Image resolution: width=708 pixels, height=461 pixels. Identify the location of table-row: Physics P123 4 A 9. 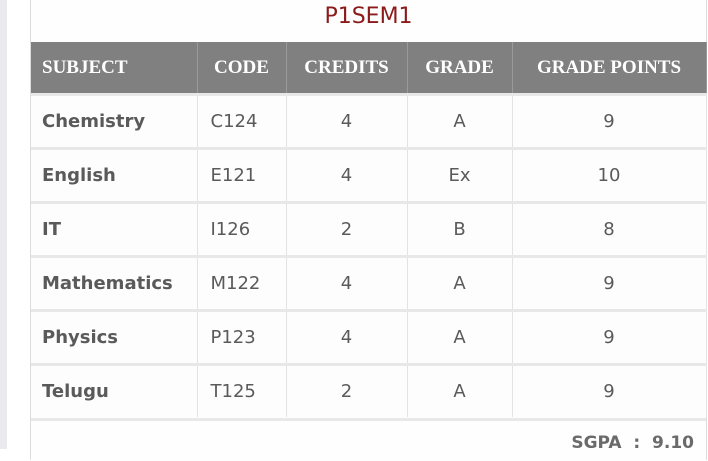
(369, 337).